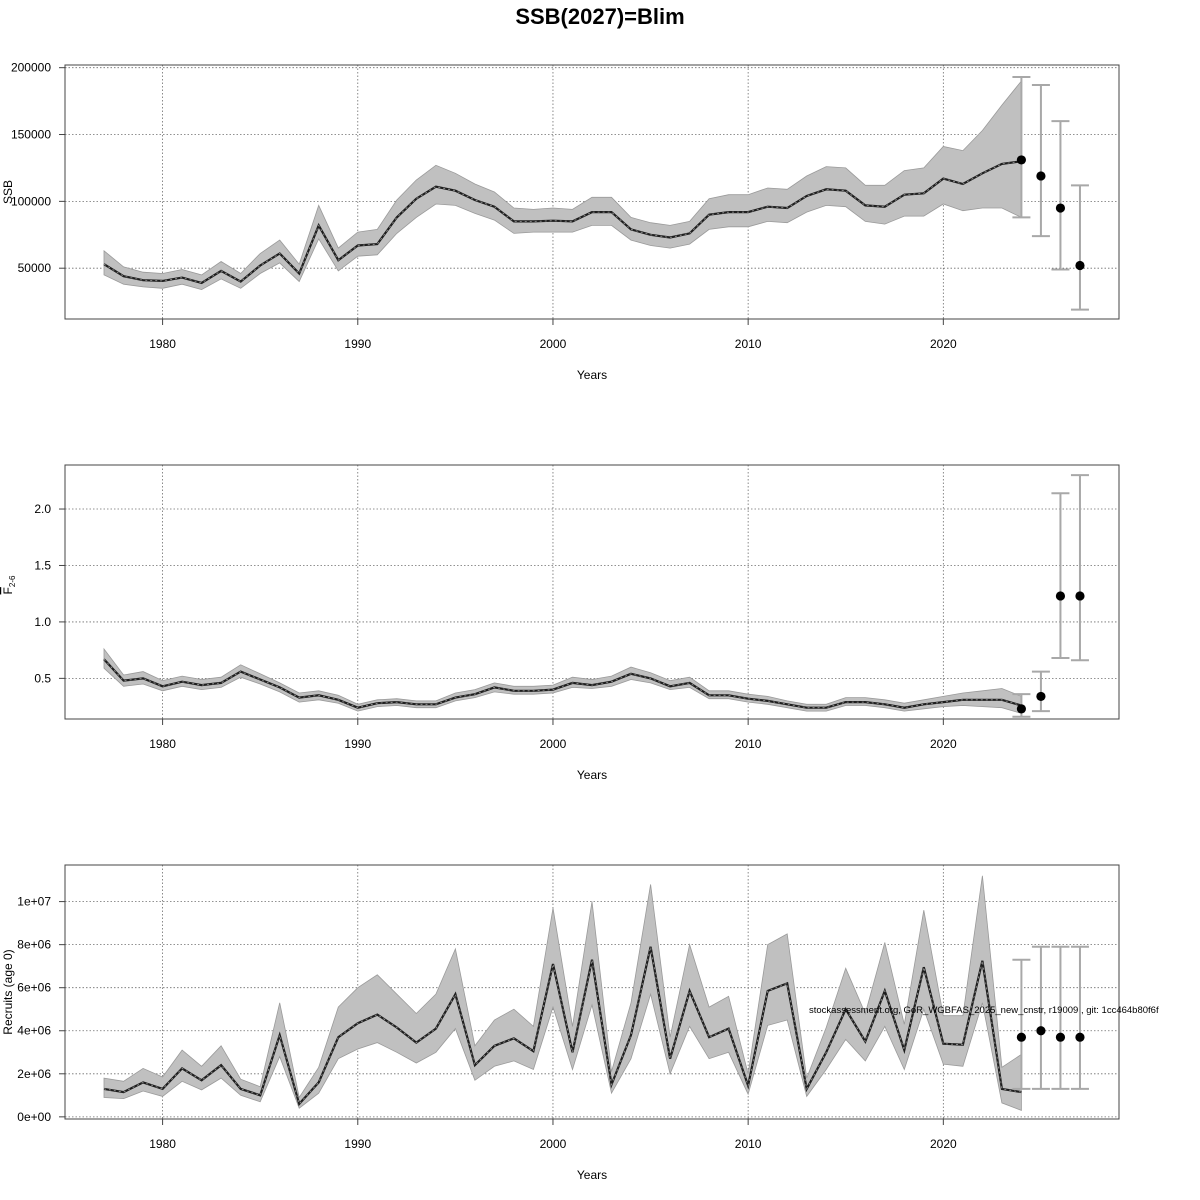  What do you see at coordinates (553, 744) in the screenshot?
I see `f-x-tick-label: 2000` at bounding box center [553, 744].